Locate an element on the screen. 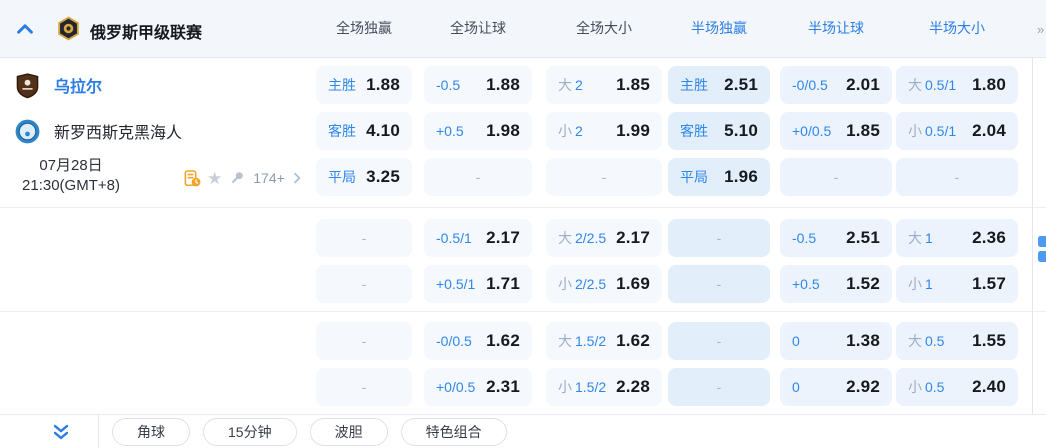 The width and height of the screenshot is (1046, 448). league-icon is located at coordinates (68, 28).